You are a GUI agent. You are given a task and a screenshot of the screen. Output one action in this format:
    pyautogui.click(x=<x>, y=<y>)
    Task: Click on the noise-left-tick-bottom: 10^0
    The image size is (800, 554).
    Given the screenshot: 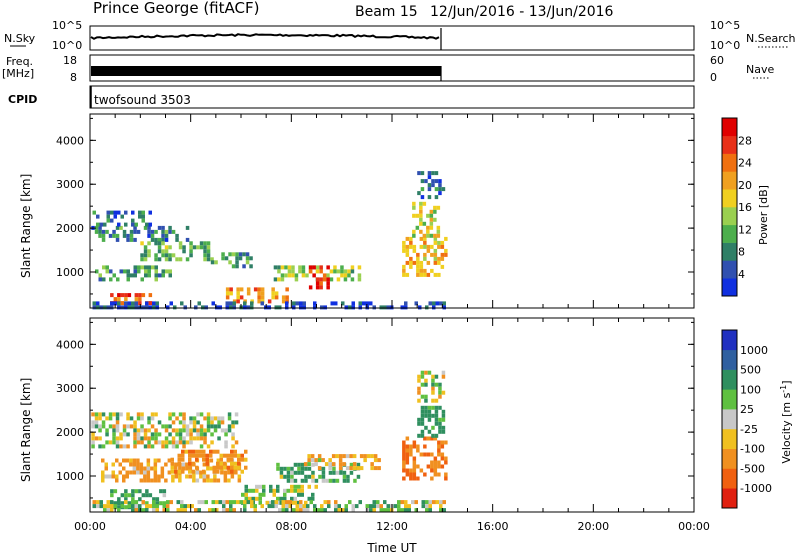 What is the action you would take?
    pyautogui.click(x=67, y=45)
    